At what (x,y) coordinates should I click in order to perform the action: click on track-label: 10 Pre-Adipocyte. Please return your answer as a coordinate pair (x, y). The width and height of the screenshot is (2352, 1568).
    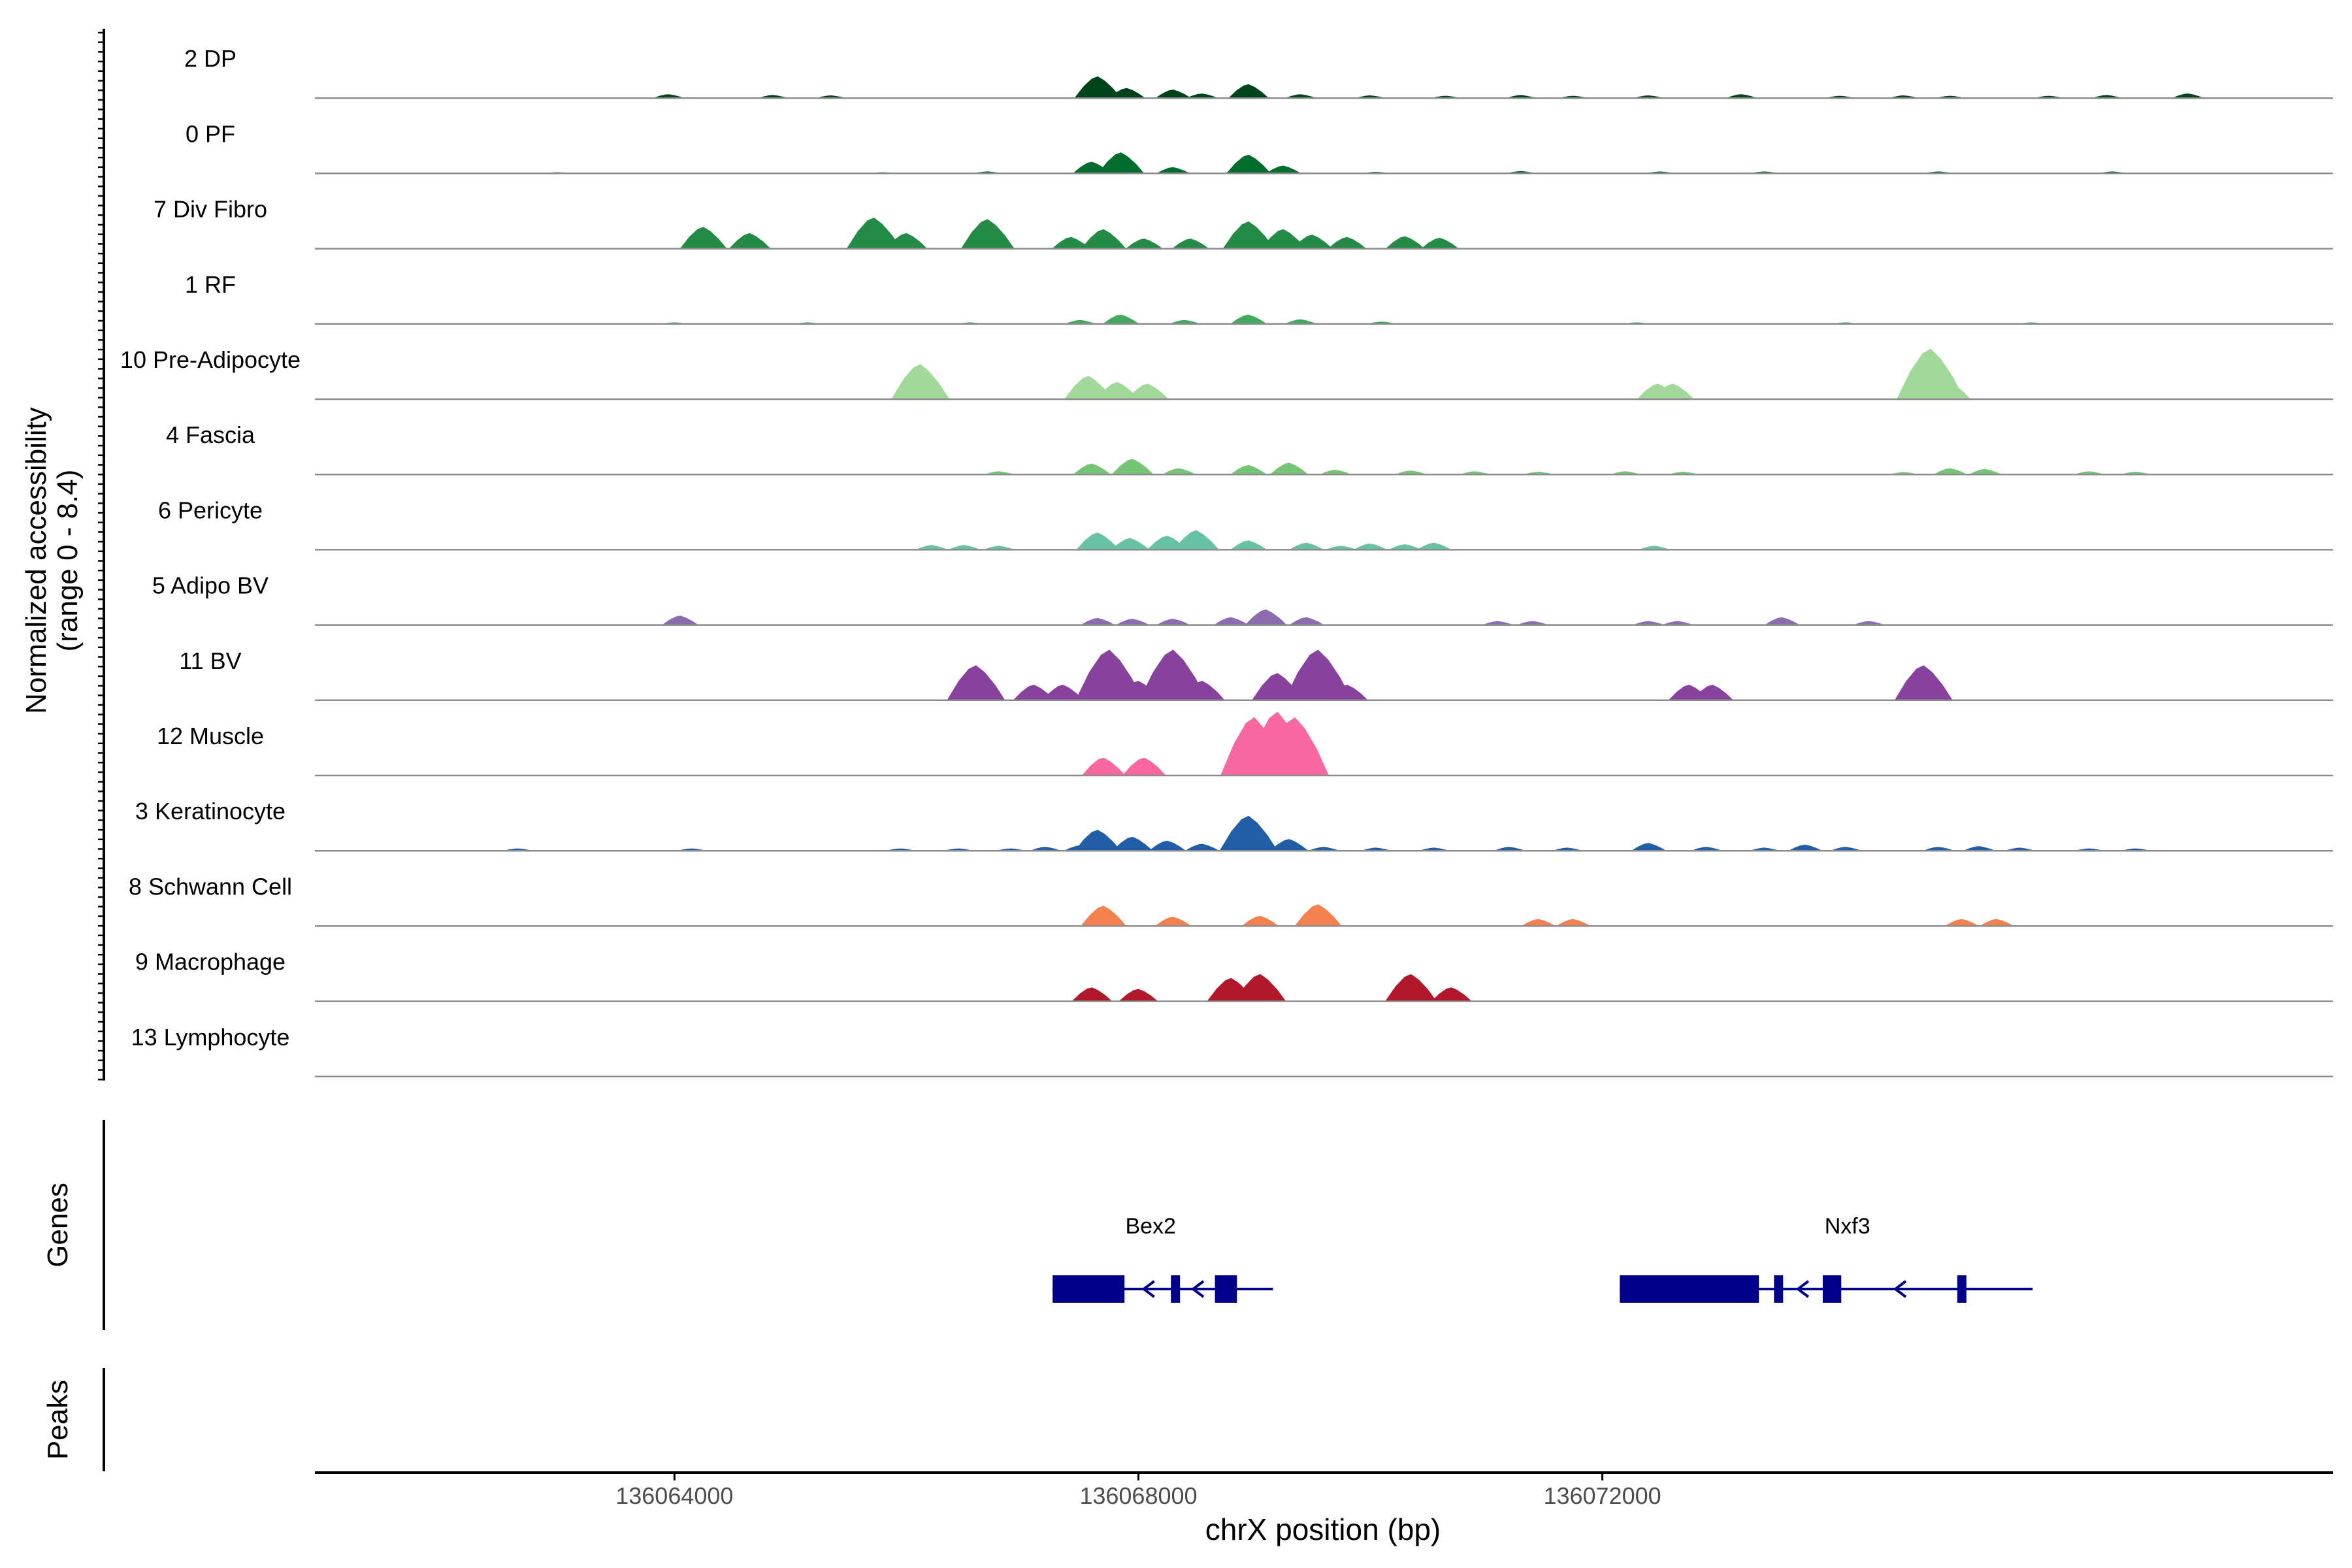
    Looking at the image, I should click on (210, 359).